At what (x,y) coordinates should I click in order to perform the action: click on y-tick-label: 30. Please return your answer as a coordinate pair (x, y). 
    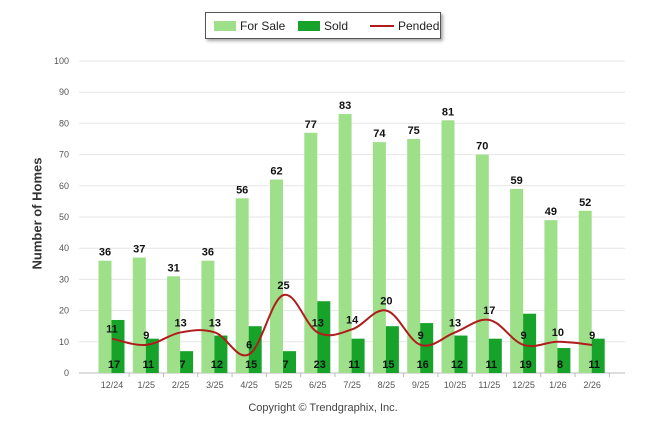
    Looking at the image, I should click on (64, 279).